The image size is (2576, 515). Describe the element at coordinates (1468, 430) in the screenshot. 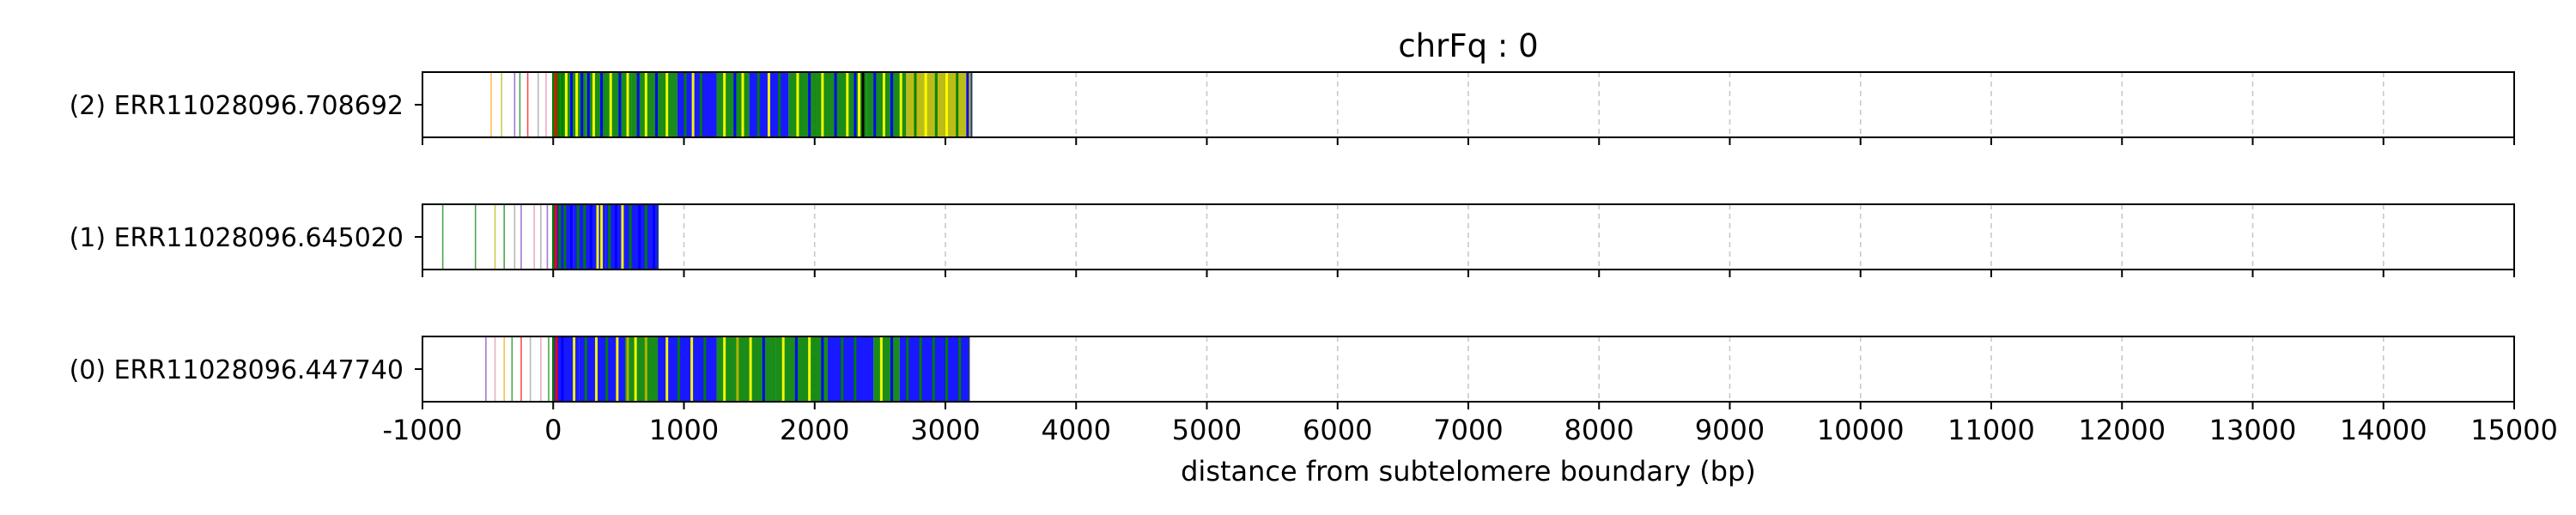

I see `x-tick-label: 7000` at that location.